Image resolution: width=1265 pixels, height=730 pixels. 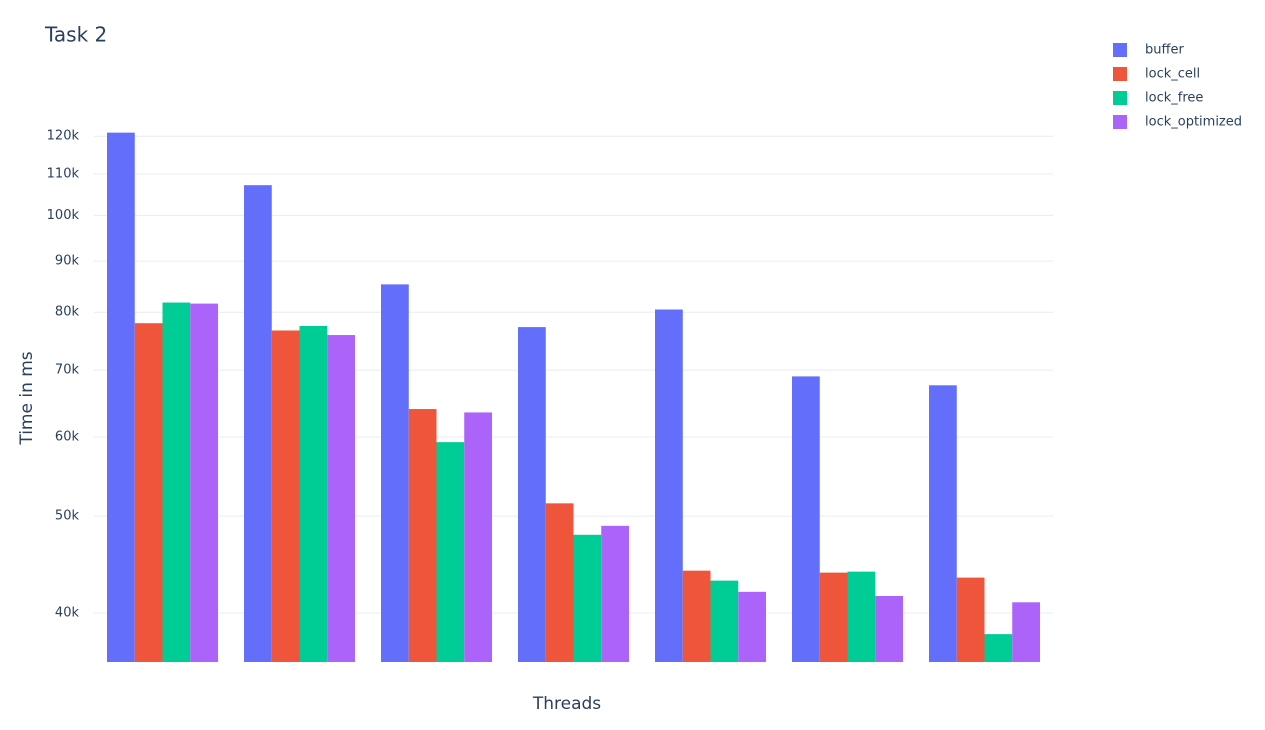 I want to click on y-tick-label: 80k, so click(x=67, y=312).